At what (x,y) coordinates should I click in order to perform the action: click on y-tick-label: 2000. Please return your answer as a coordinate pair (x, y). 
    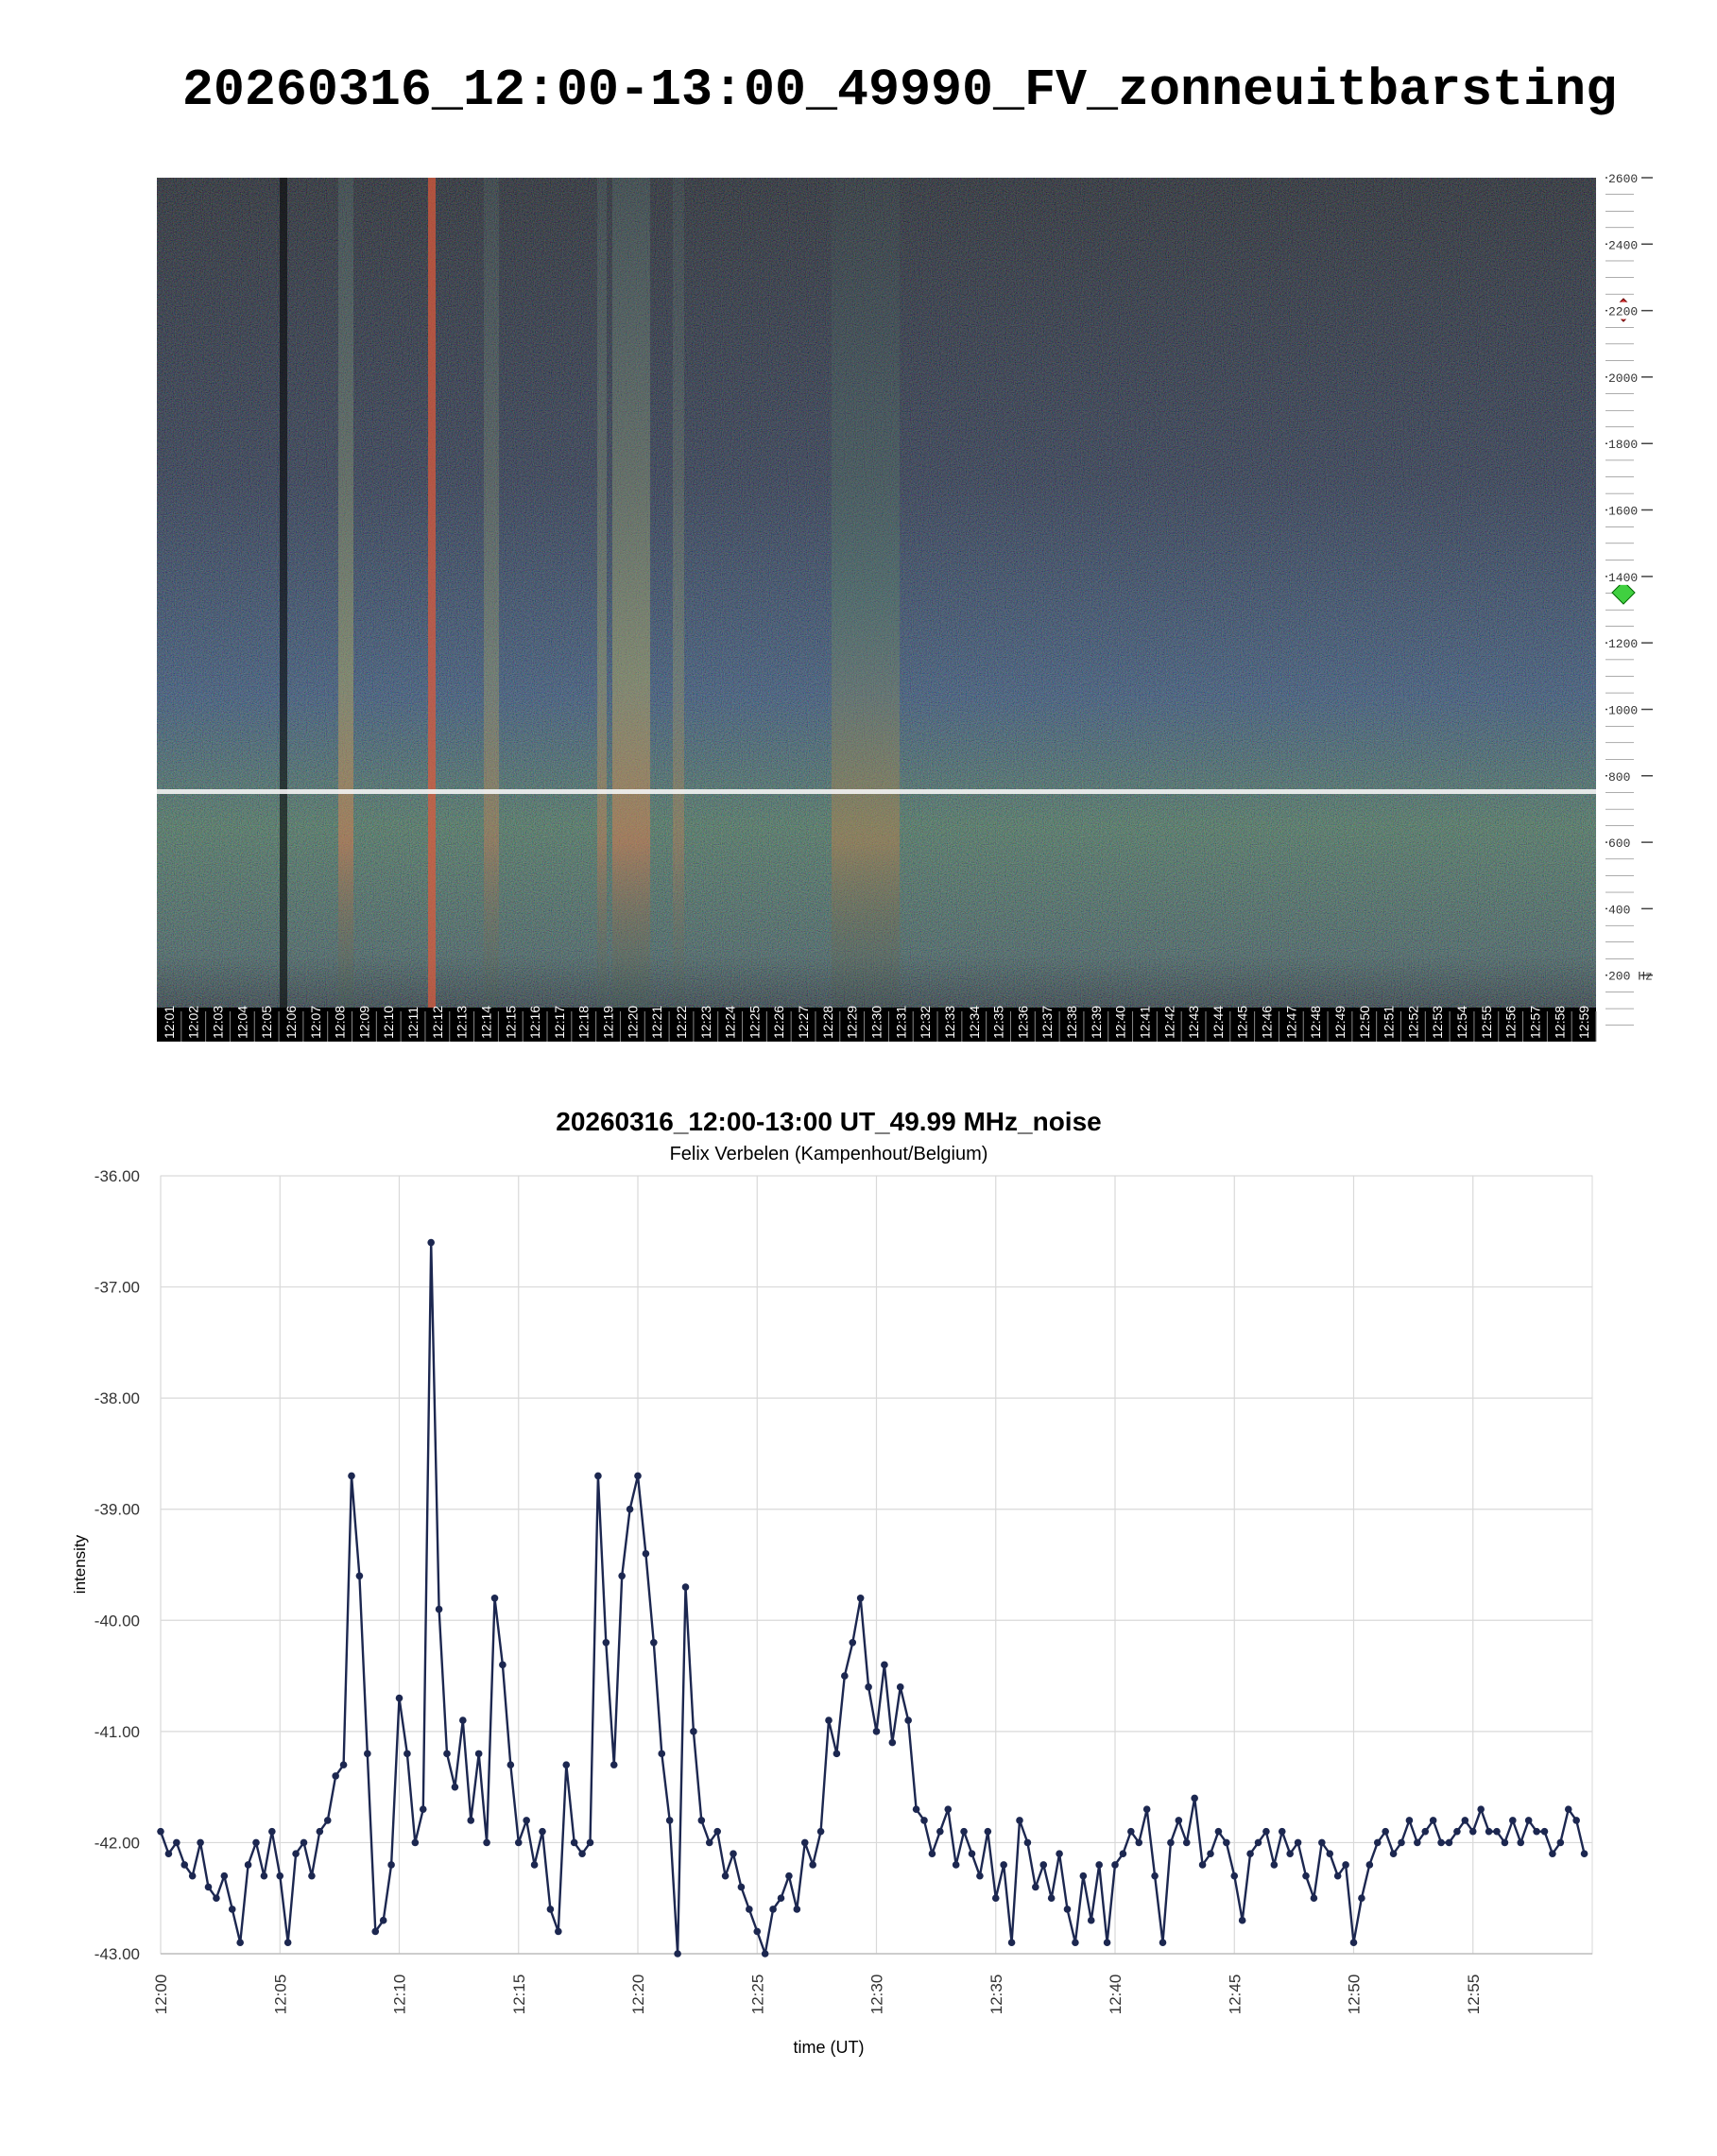
    Looking at the image, I should click on (1623, 379).